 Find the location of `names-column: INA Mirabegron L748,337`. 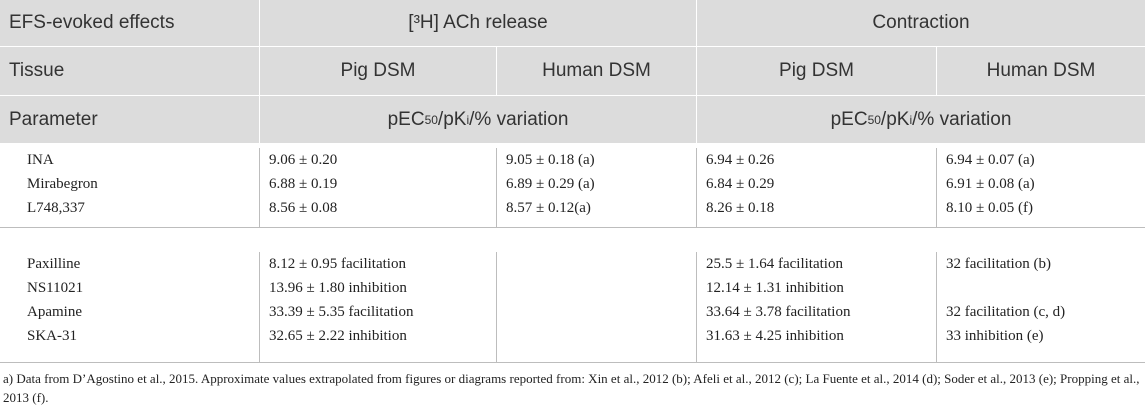

names-column: INA Mirabegron L748,337 is located at coordinates (130, 187).